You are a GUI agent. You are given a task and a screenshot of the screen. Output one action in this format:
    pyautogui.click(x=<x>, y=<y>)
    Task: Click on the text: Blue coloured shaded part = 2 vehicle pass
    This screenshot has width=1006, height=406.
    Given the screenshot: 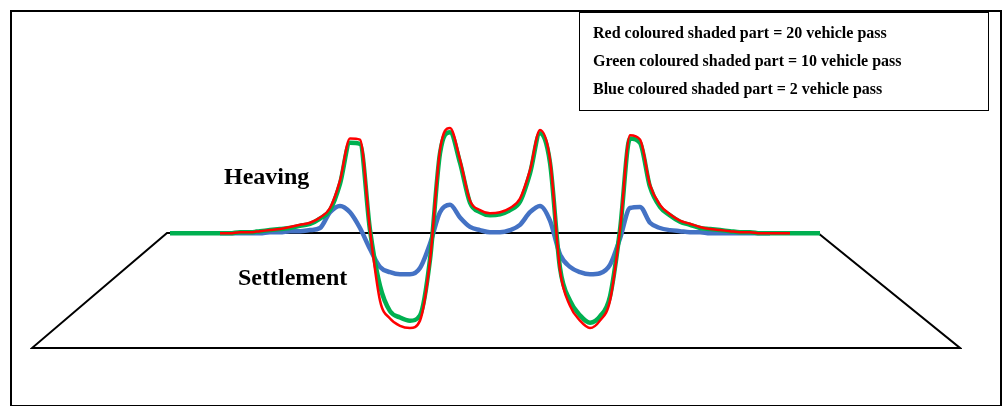 What is the action you would take?
    pyautogui.click(x=738, y=89)
    